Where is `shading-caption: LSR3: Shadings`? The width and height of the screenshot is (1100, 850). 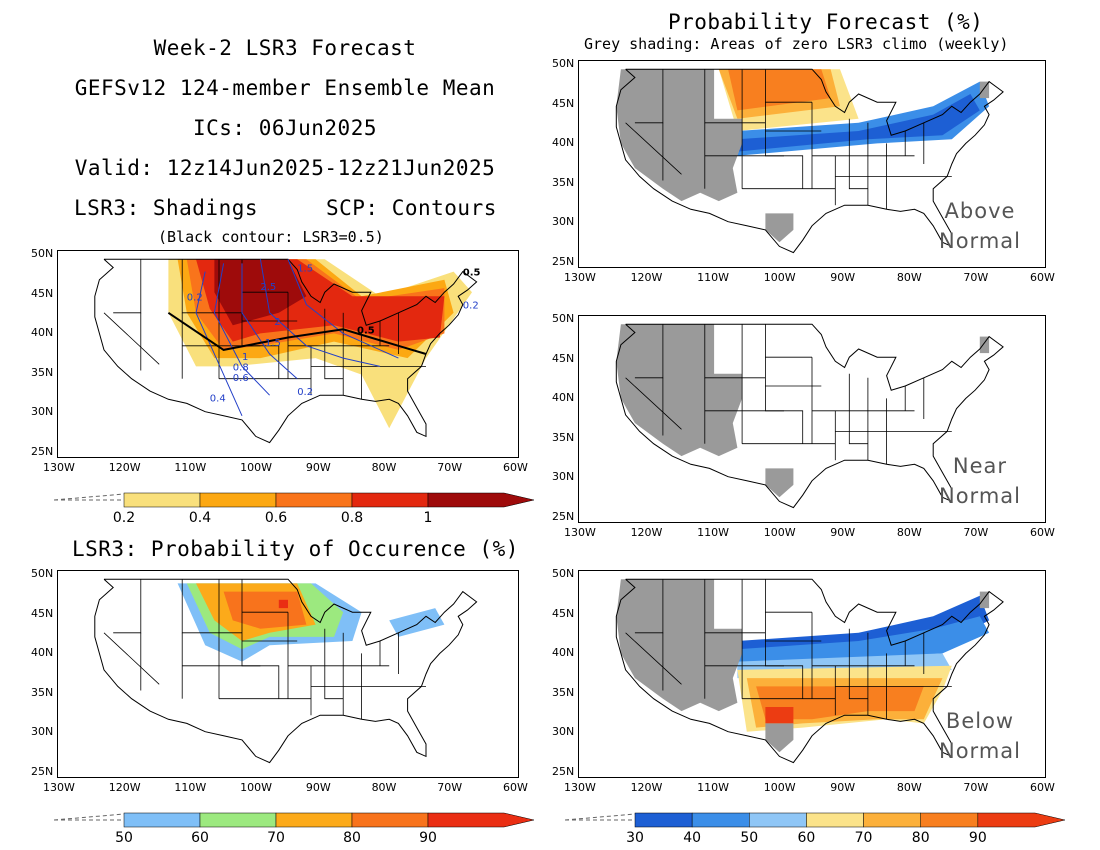 shading-caption: LSR3: Shadings is located at coordinates (166, 208).